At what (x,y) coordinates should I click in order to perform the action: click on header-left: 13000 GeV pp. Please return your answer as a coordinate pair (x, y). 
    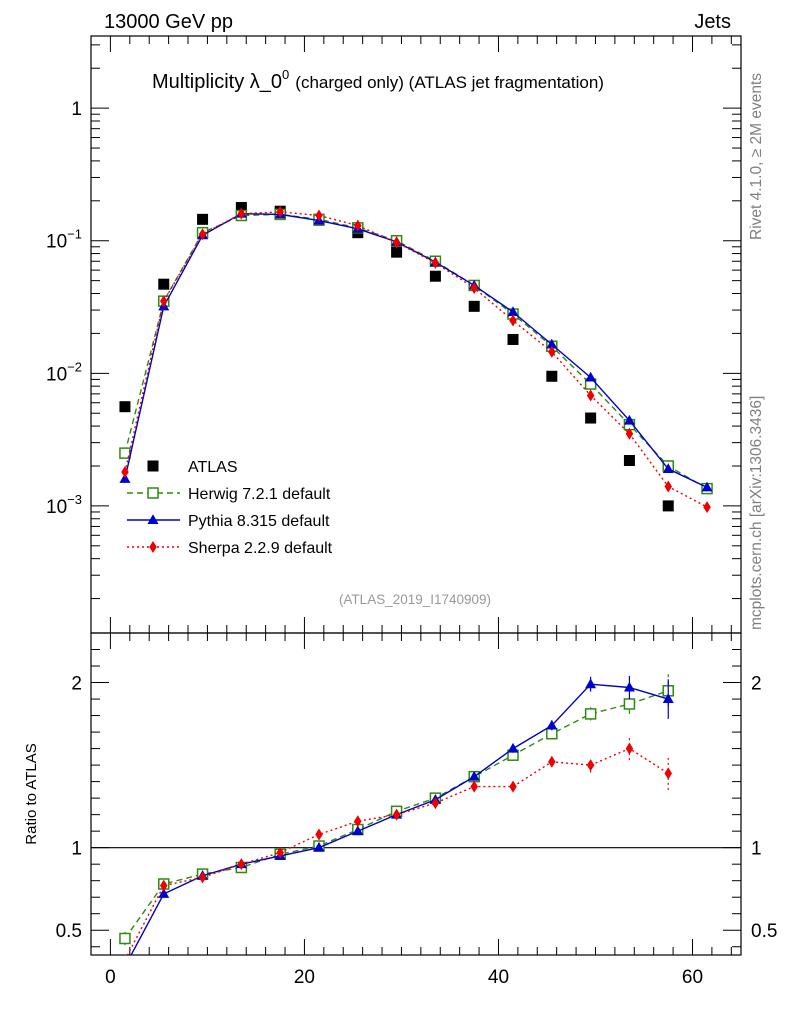
    Looking at the image, I should click on (168, 22).